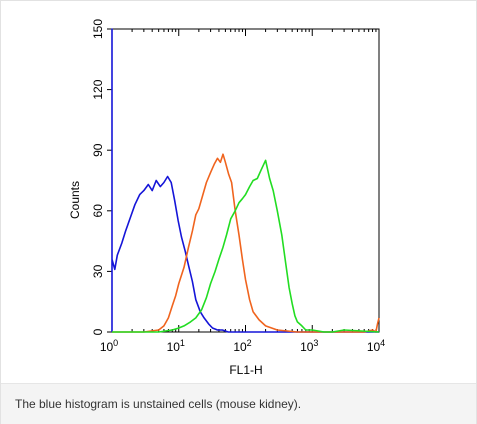 This screenshot has height=424, width=477. I want to click on y-tick-label: 120, so click(98, 89).